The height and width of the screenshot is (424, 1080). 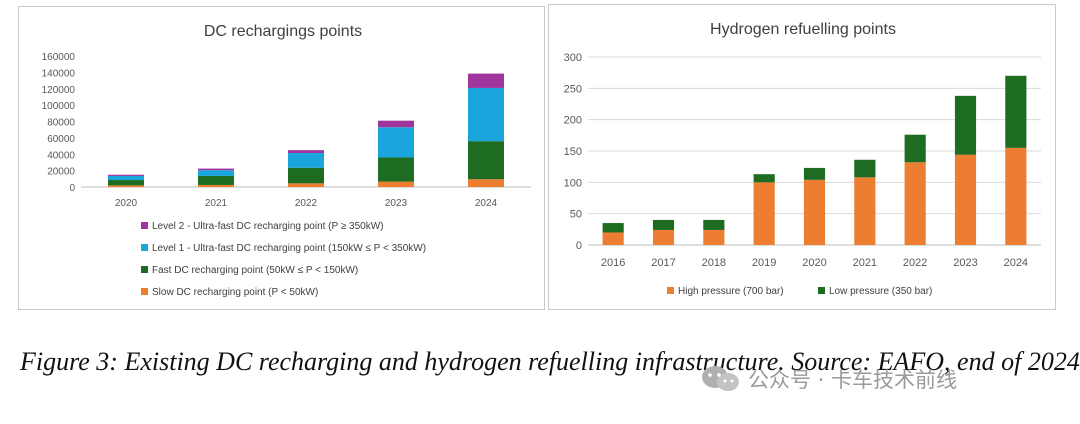 What do you see at coordinates (915, 263) in the screenshot?
I see `h2-xtick-label: 2022` at bounding box center [915, 263].